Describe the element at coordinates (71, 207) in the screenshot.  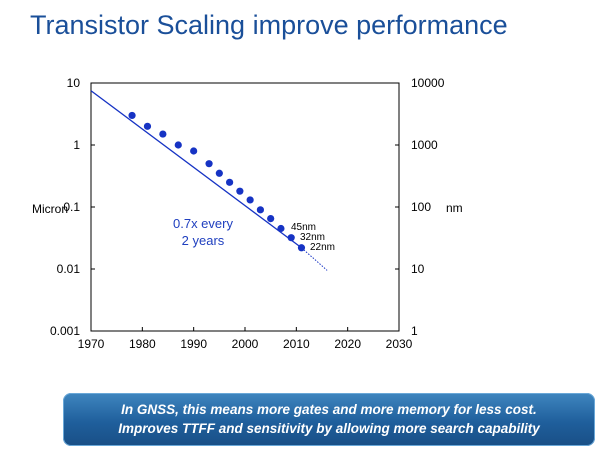
I see `y-tick-label: 0.1` at that location.